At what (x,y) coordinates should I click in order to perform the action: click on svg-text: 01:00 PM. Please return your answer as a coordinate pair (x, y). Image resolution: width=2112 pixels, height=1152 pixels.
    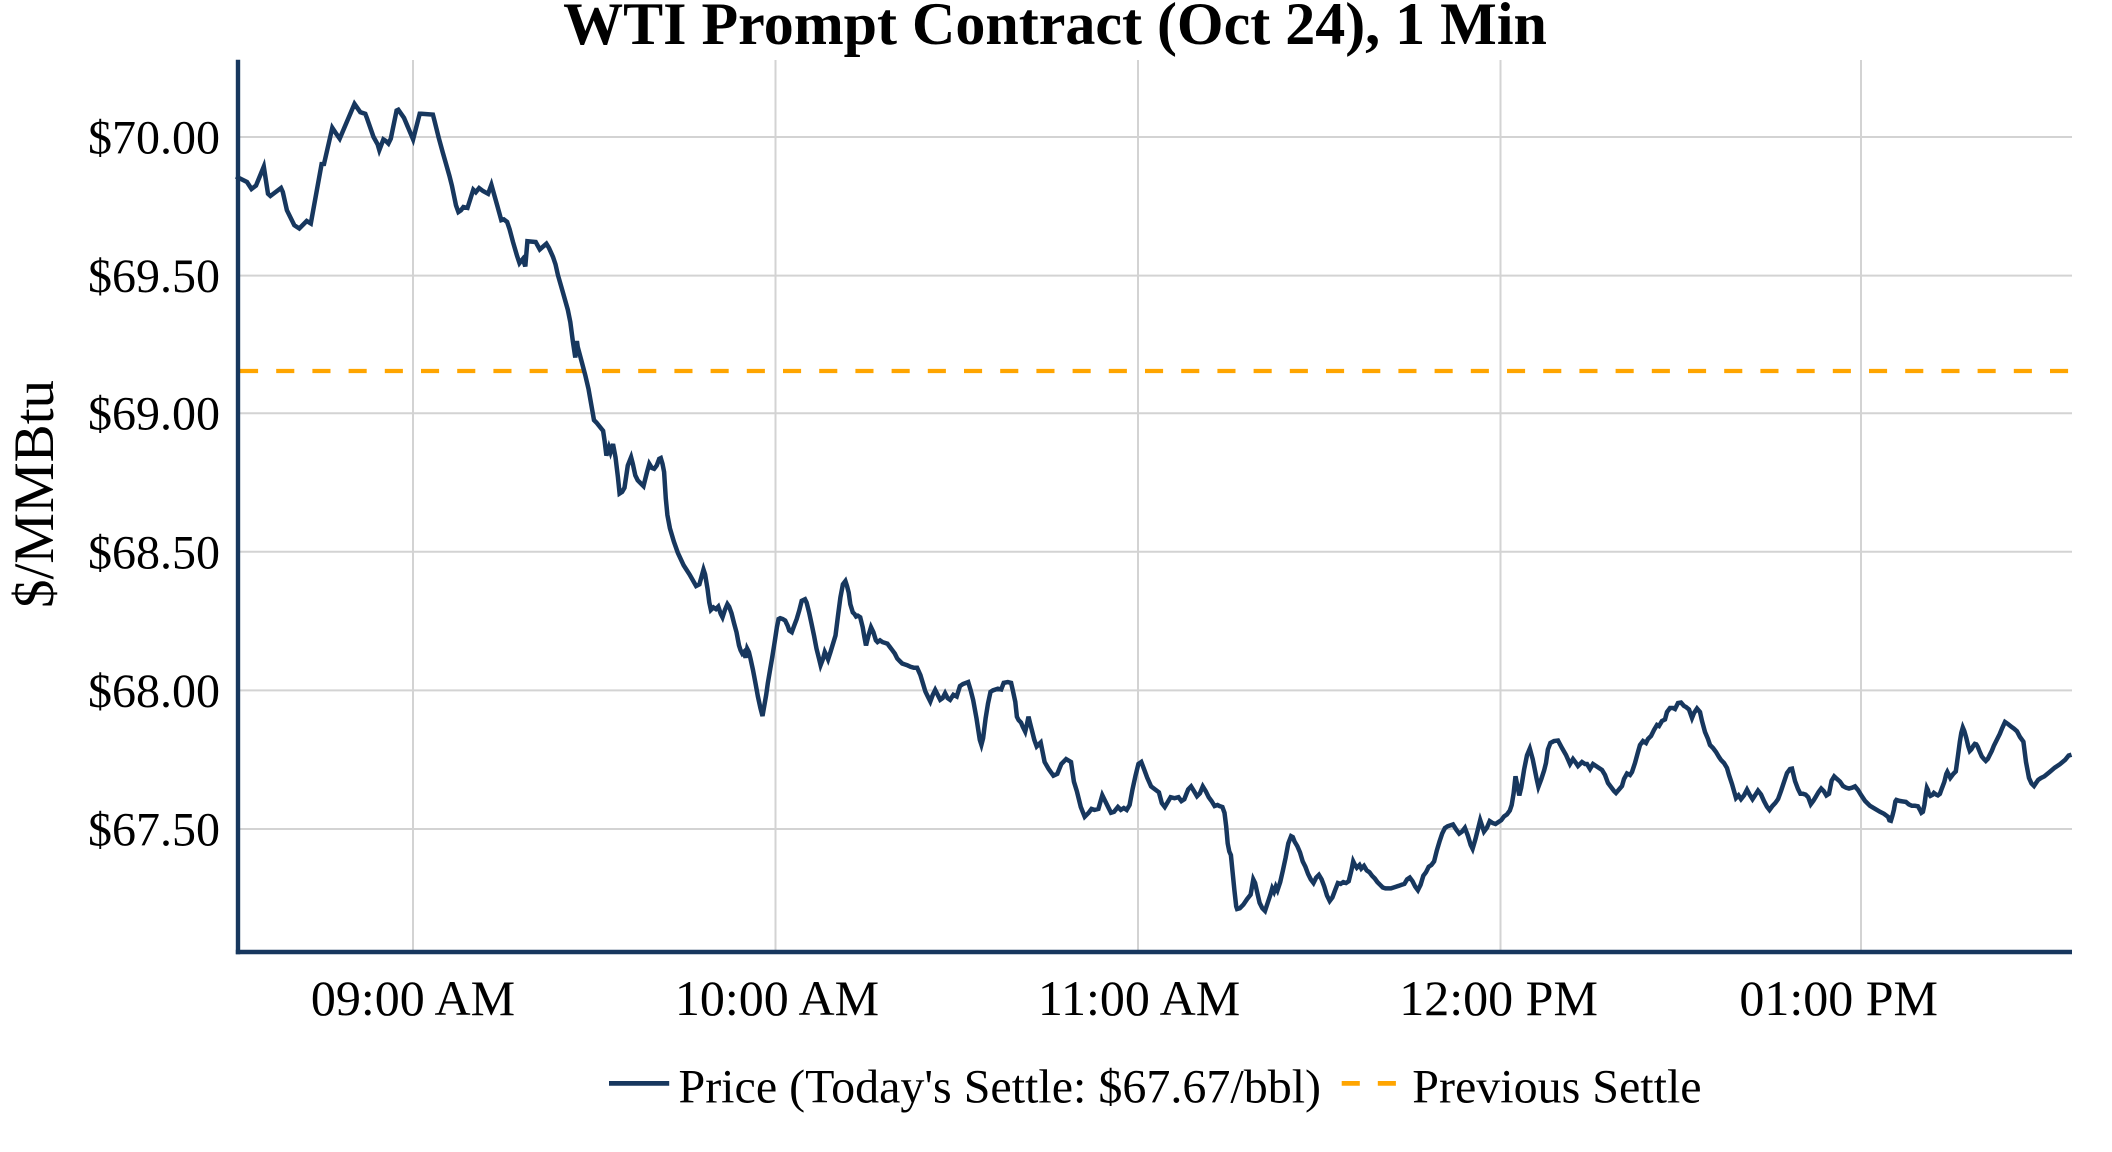
    Looking at the image, I should click on (1838, 998).